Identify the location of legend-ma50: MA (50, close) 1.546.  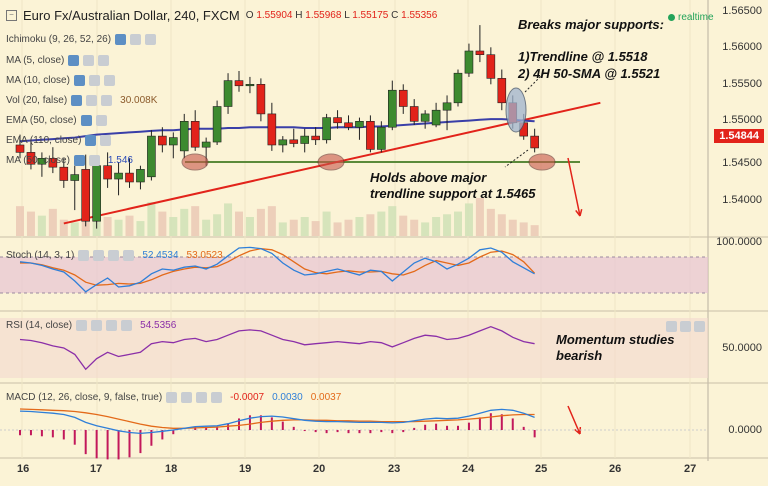
(69, 160).